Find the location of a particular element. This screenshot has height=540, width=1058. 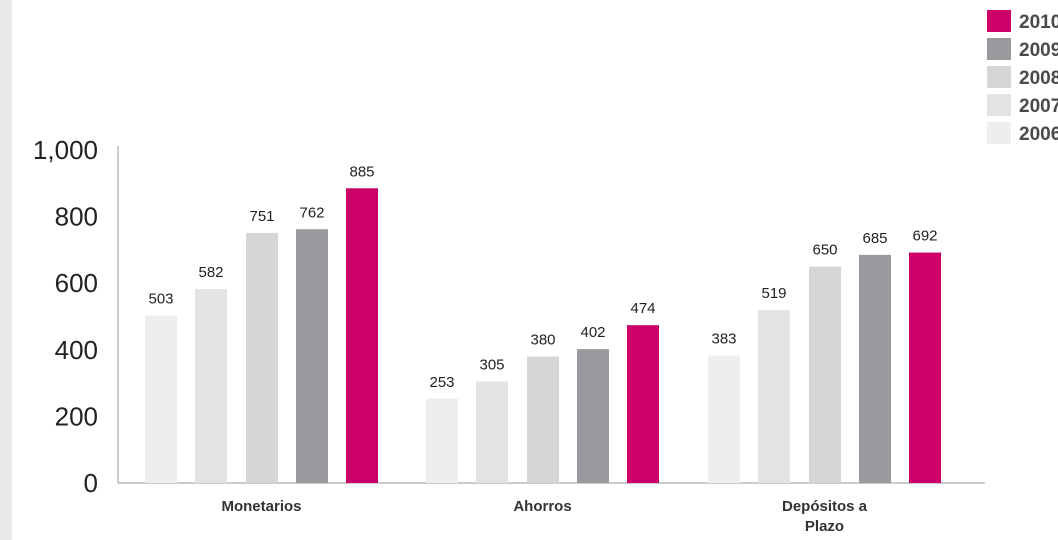

y-tick-label: 0 is located at coordinates (91, 483).